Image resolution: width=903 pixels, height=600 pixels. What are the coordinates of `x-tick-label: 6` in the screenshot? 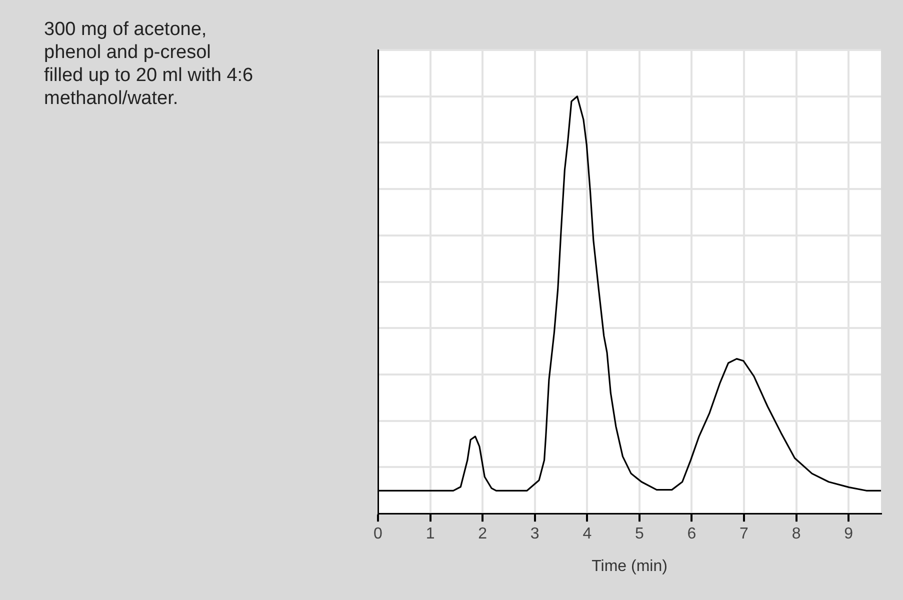 It's located at (691, 534).